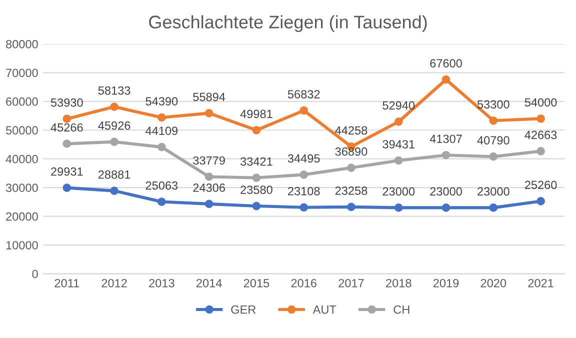 This screenshot has height=338, width=576. I want to click on data-label: 23108, so click(304, 191).